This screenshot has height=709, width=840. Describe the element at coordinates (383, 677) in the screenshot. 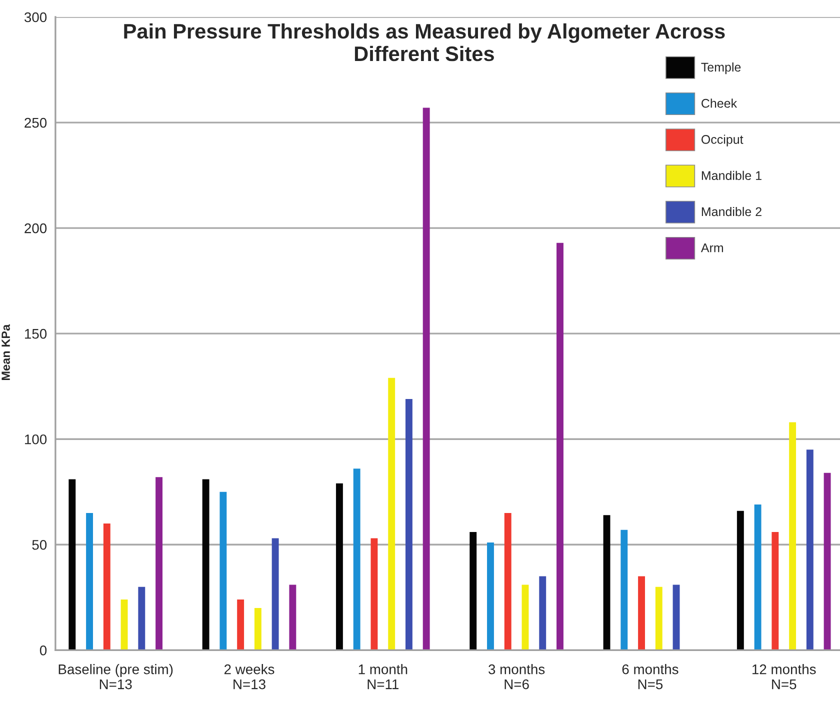

I see `x-tick-label: 1 month N=11` at that location.